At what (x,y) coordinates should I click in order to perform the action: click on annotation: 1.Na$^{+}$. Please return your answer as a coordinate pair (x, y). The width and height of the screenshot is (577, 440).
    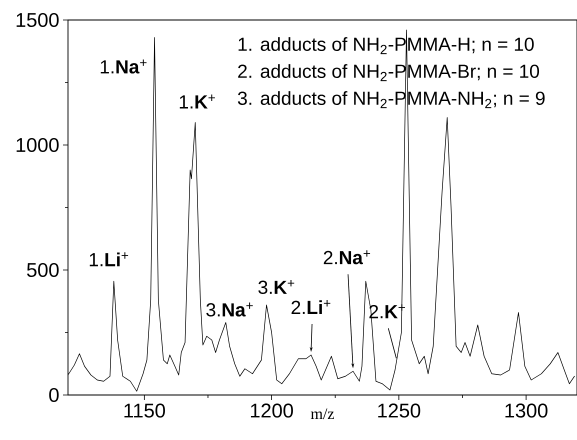
    Looking at the image, I should click on (123, 66).